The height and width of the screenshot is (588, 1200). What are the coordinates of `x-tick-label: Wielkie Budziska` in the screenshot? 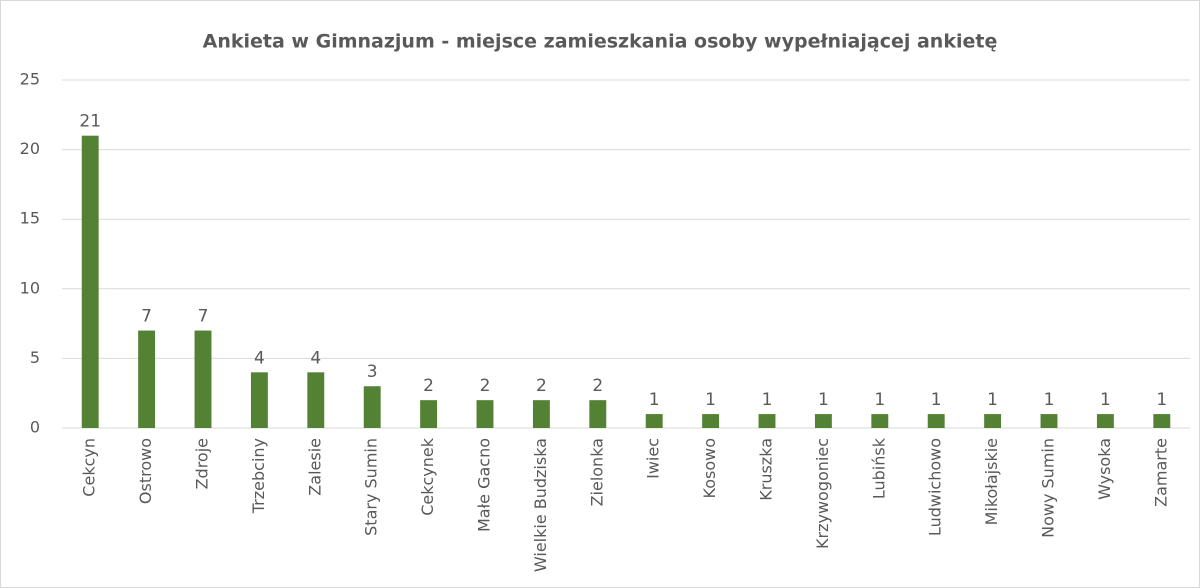 It's located at (540, 505).